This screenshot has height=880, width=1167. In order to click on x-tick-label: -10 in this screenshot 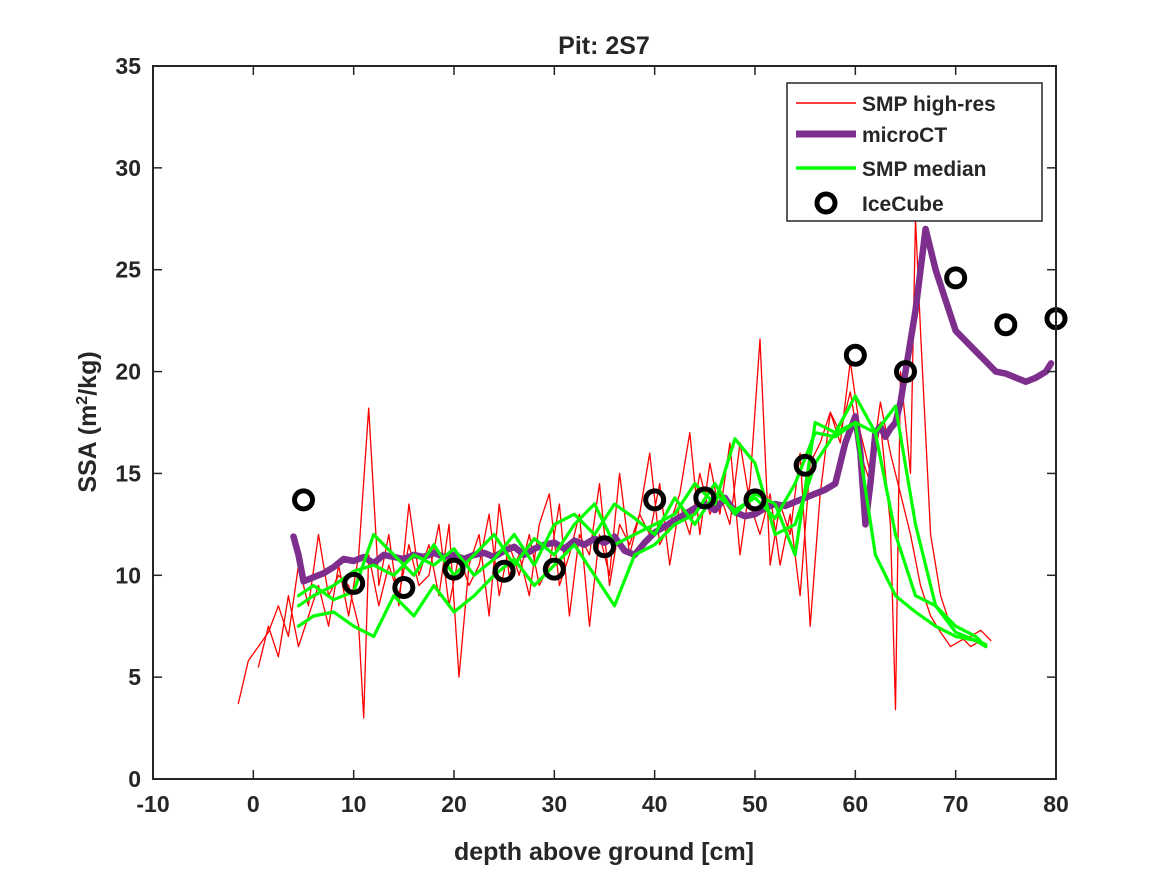, I will do `click(152, 804)`.